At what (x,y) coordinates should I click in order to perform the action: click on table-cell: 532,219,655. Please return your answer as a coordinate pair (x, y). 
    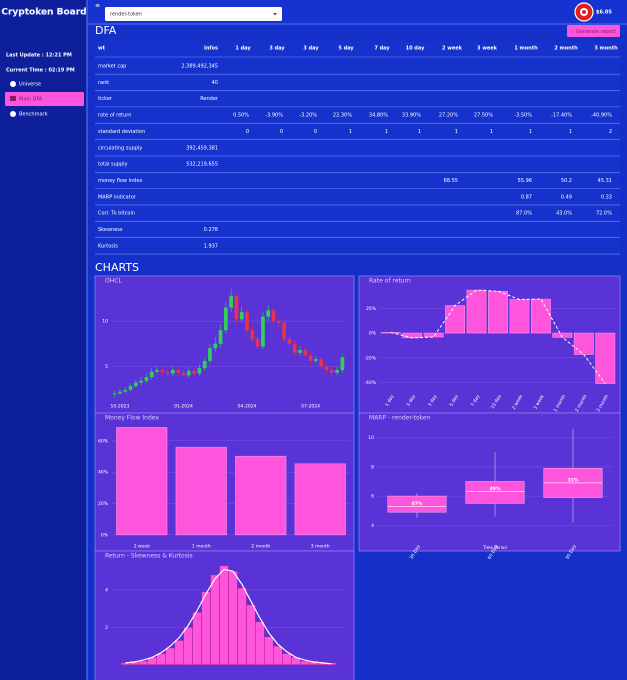
    Looking at the image, I should click on (202, 165).